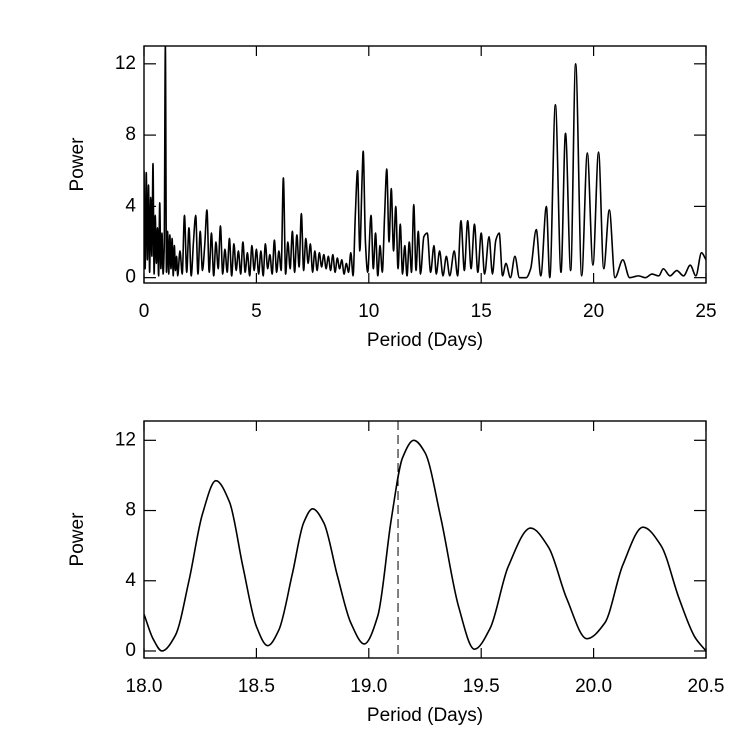 The width and height of the screenshot is (750, 750). What do you see at coordinates (481, 686) in the screenshot?
I see `x-tick-label: 19.5` at bounding box center [481, 686].